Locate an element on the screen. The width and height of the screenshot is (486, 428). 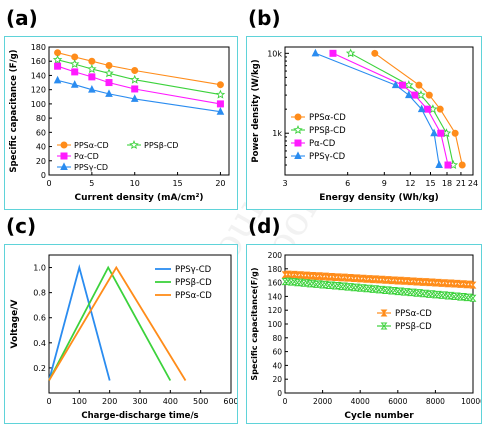
y-tick-label: 160 is located at coordinates (38, 61).